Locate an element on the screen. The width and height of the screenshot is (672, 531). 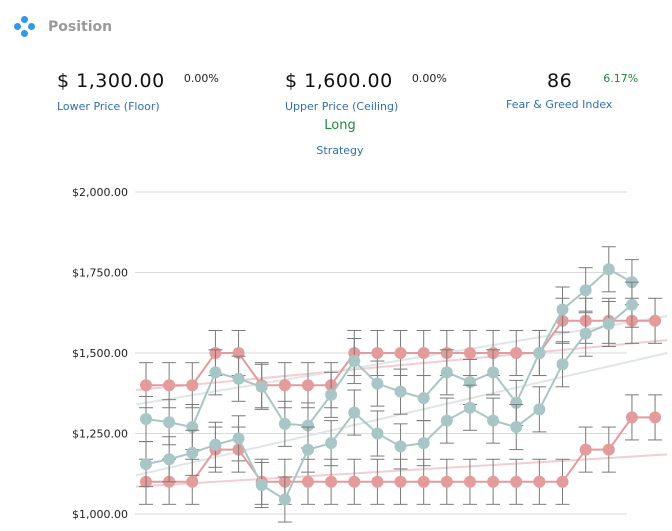
upper-price-stat: $ 1,600.00 0.00% Upper Price (Ceiling) is located at coordinates (366, 91).